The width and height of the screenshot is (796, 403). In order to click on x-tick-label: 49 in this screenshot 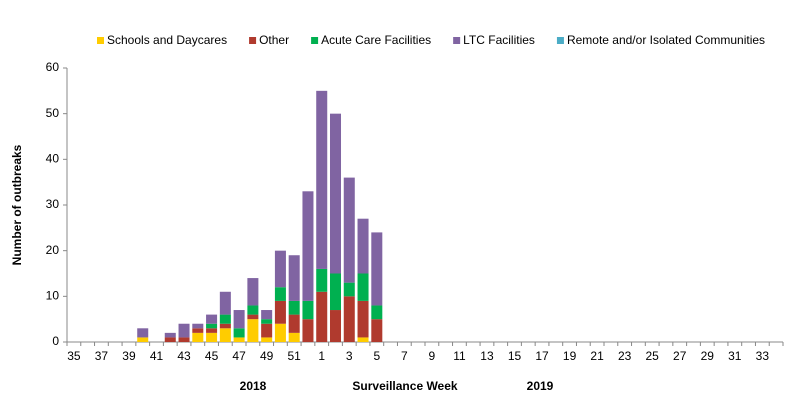, I will do `click(267, 356)`.